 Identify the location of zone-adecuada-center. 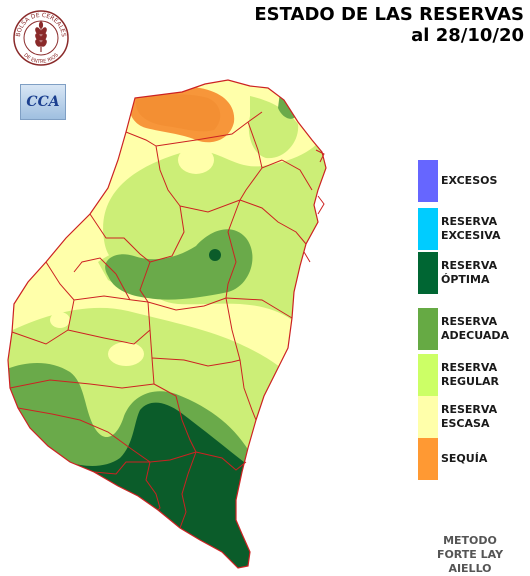
(179, 264).